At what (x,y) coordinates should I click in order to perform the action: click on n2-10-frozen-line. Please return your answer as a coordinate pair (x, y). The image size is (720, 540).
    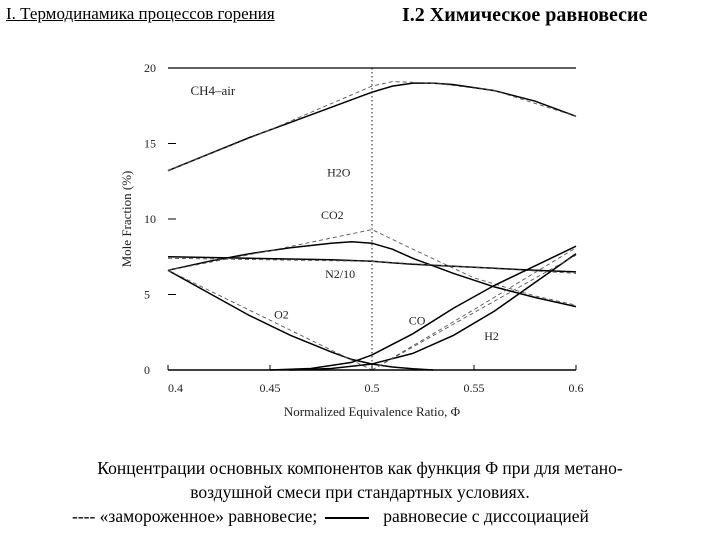
    Looking at the image, I should click on (372, 265).